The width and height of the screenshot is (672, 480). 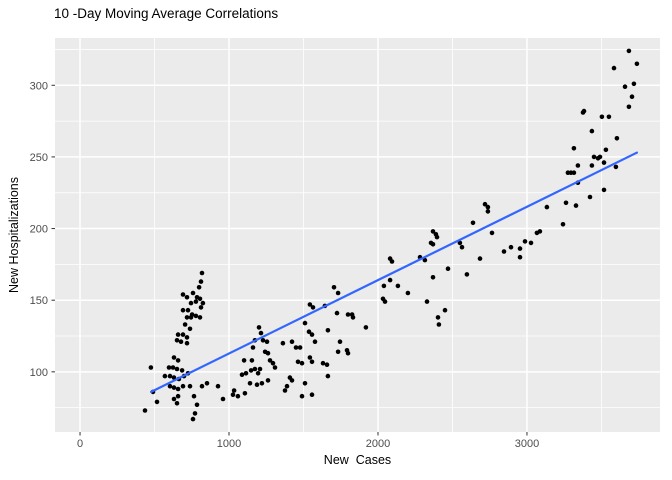 What do you see at coordinates (39, 230) in the screenshot?
I see `y-tick-label: 200` at bounding box center [39, 230].